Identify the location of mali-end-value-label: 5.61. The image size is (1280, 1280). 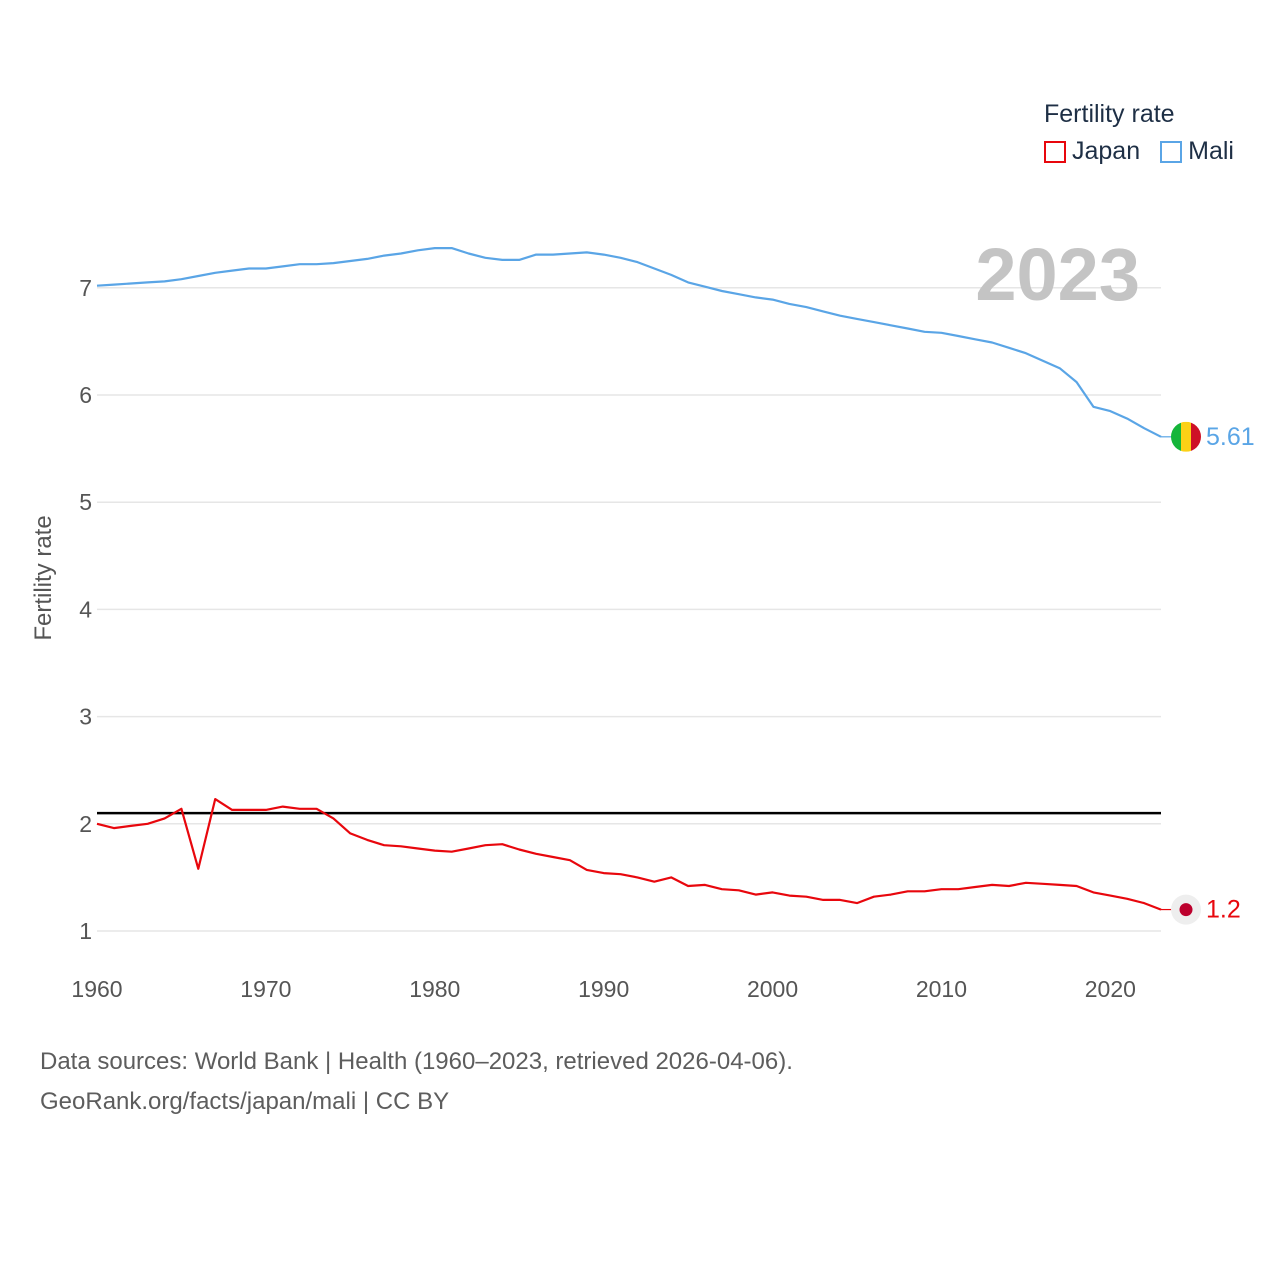
(1230, 437).